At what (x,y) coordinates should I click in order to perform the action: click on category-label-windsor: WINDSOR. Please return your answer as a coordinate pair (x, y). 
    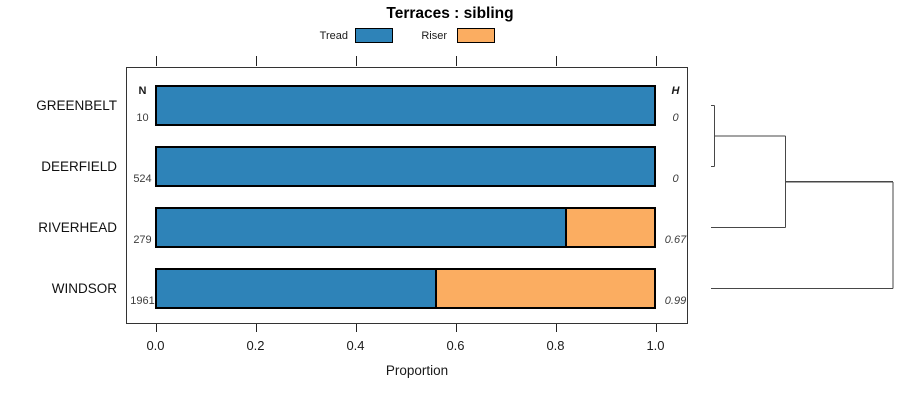
    Looking at the image, I should click on (84, 288).